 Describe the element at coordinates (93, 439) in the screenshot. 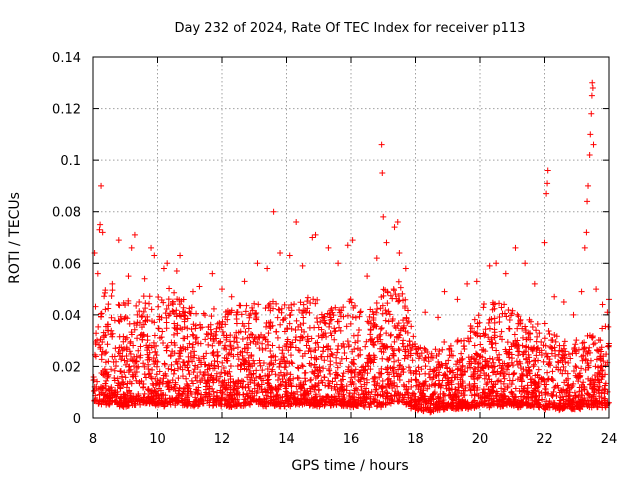

I see `x-tick-label: 8` at that location.